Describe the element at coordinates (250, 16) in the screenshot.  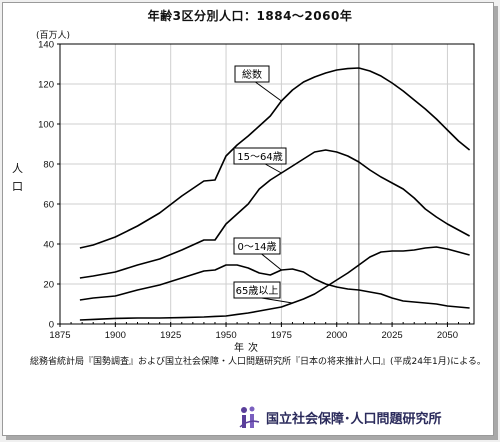
I see `chart-title: 年齢3区分別人口：1884～2060年` at that location.